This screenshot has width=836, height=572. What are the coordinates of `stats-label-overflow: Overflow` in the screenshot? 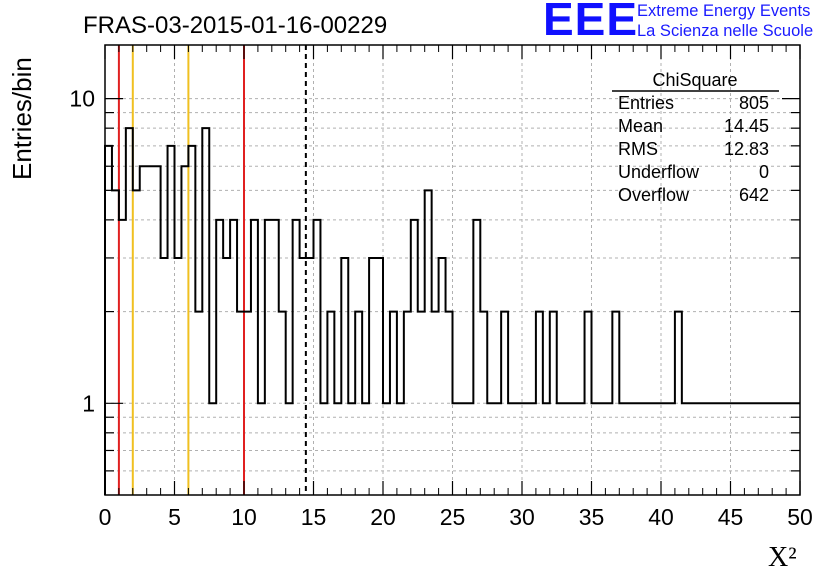 It's located at (654, 195).